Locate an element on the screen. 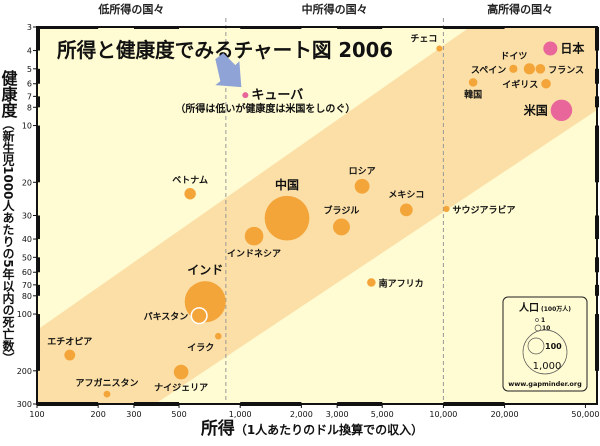  bubble-label: インド is located at coordinates (205, 270).